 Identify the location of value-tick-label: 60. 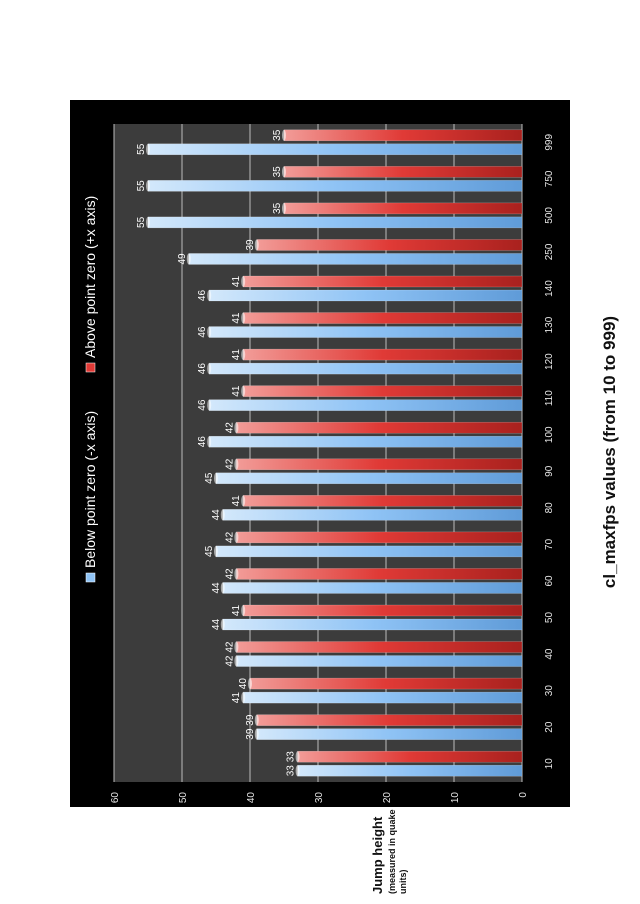
(115, 798).